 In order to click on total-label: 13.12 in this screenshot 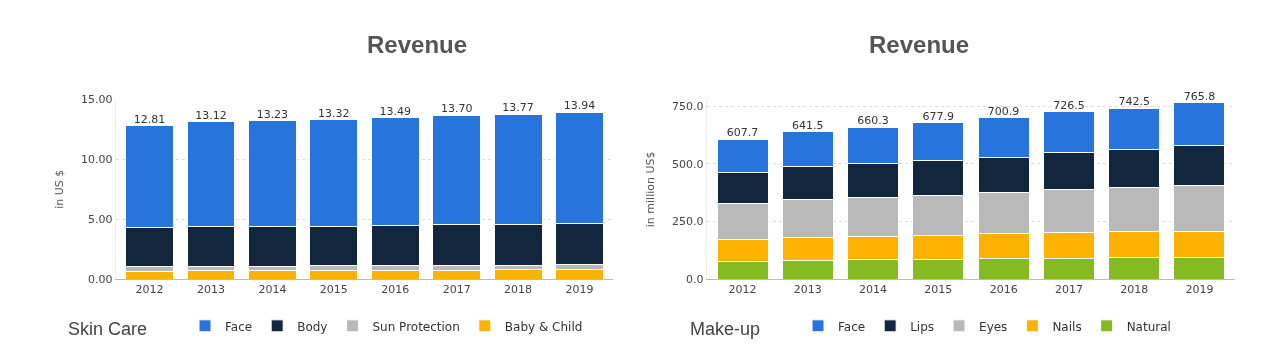, I will do `click(211, 116)`.